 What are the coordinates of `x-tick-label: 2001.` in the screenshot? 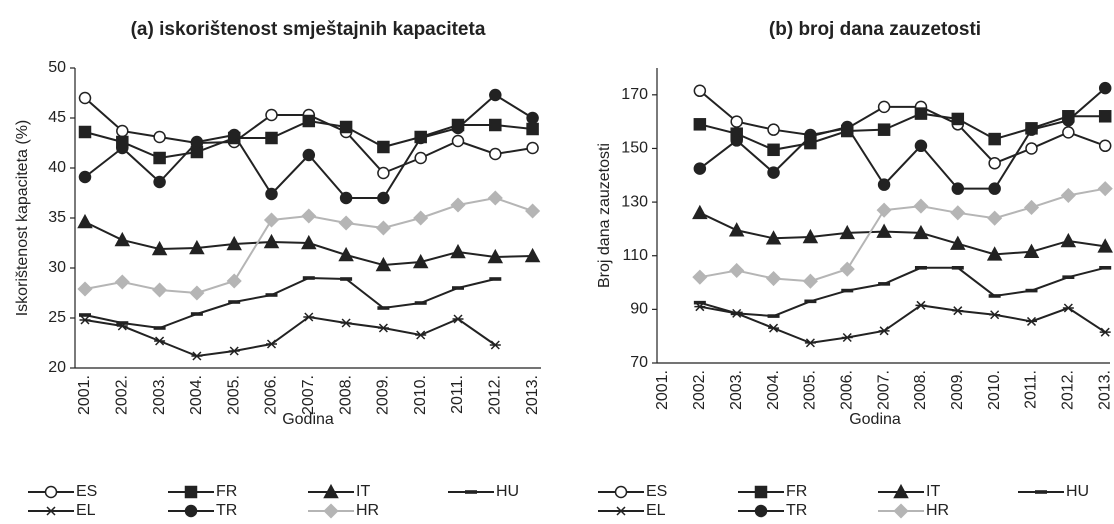 It's located at (84, 395).